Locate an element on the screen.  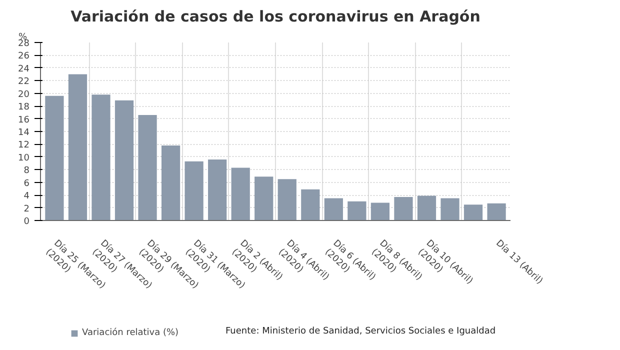
legend-label: Variación relativa (%) is located at coordinates (130, 333).